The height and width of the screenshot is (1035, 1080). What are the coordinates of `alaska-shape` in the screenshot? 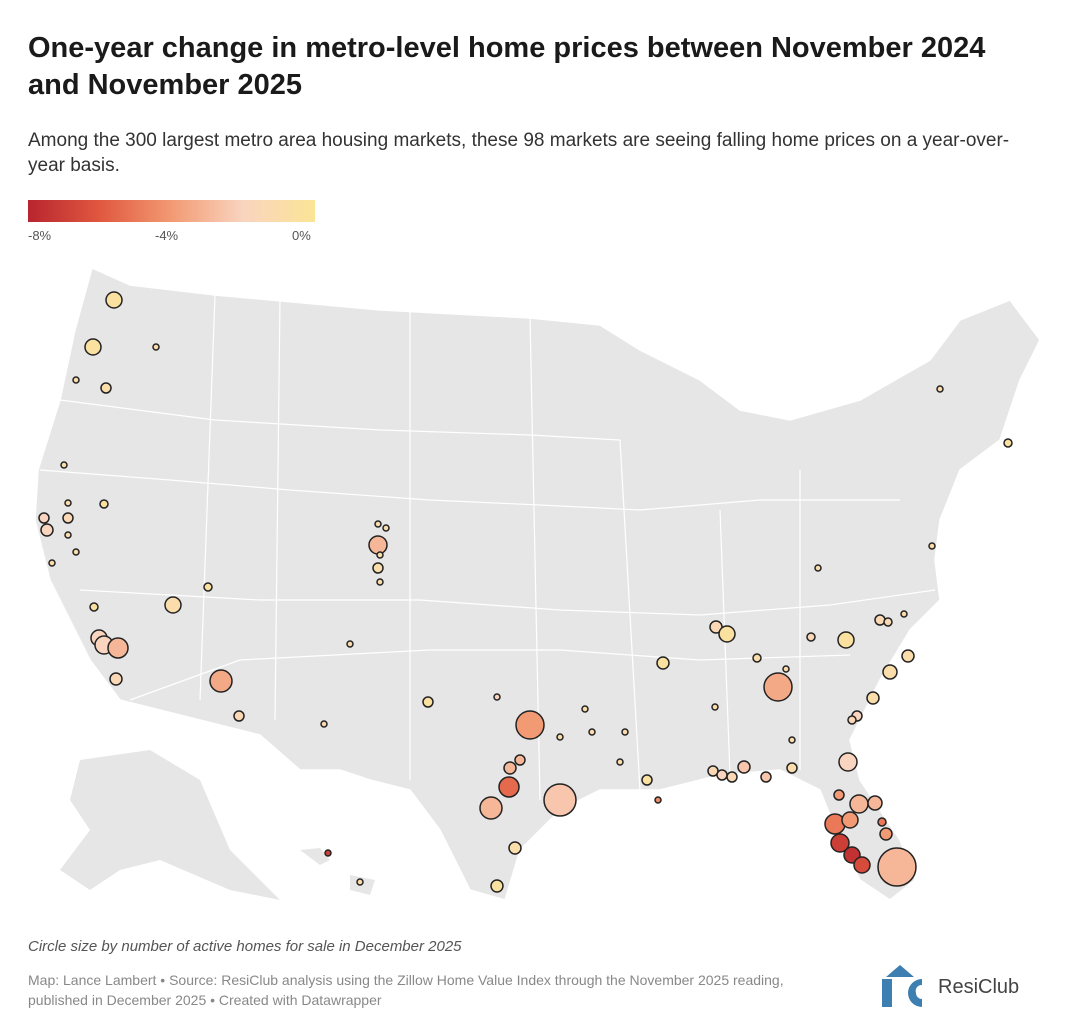 It's located at (170, 825).